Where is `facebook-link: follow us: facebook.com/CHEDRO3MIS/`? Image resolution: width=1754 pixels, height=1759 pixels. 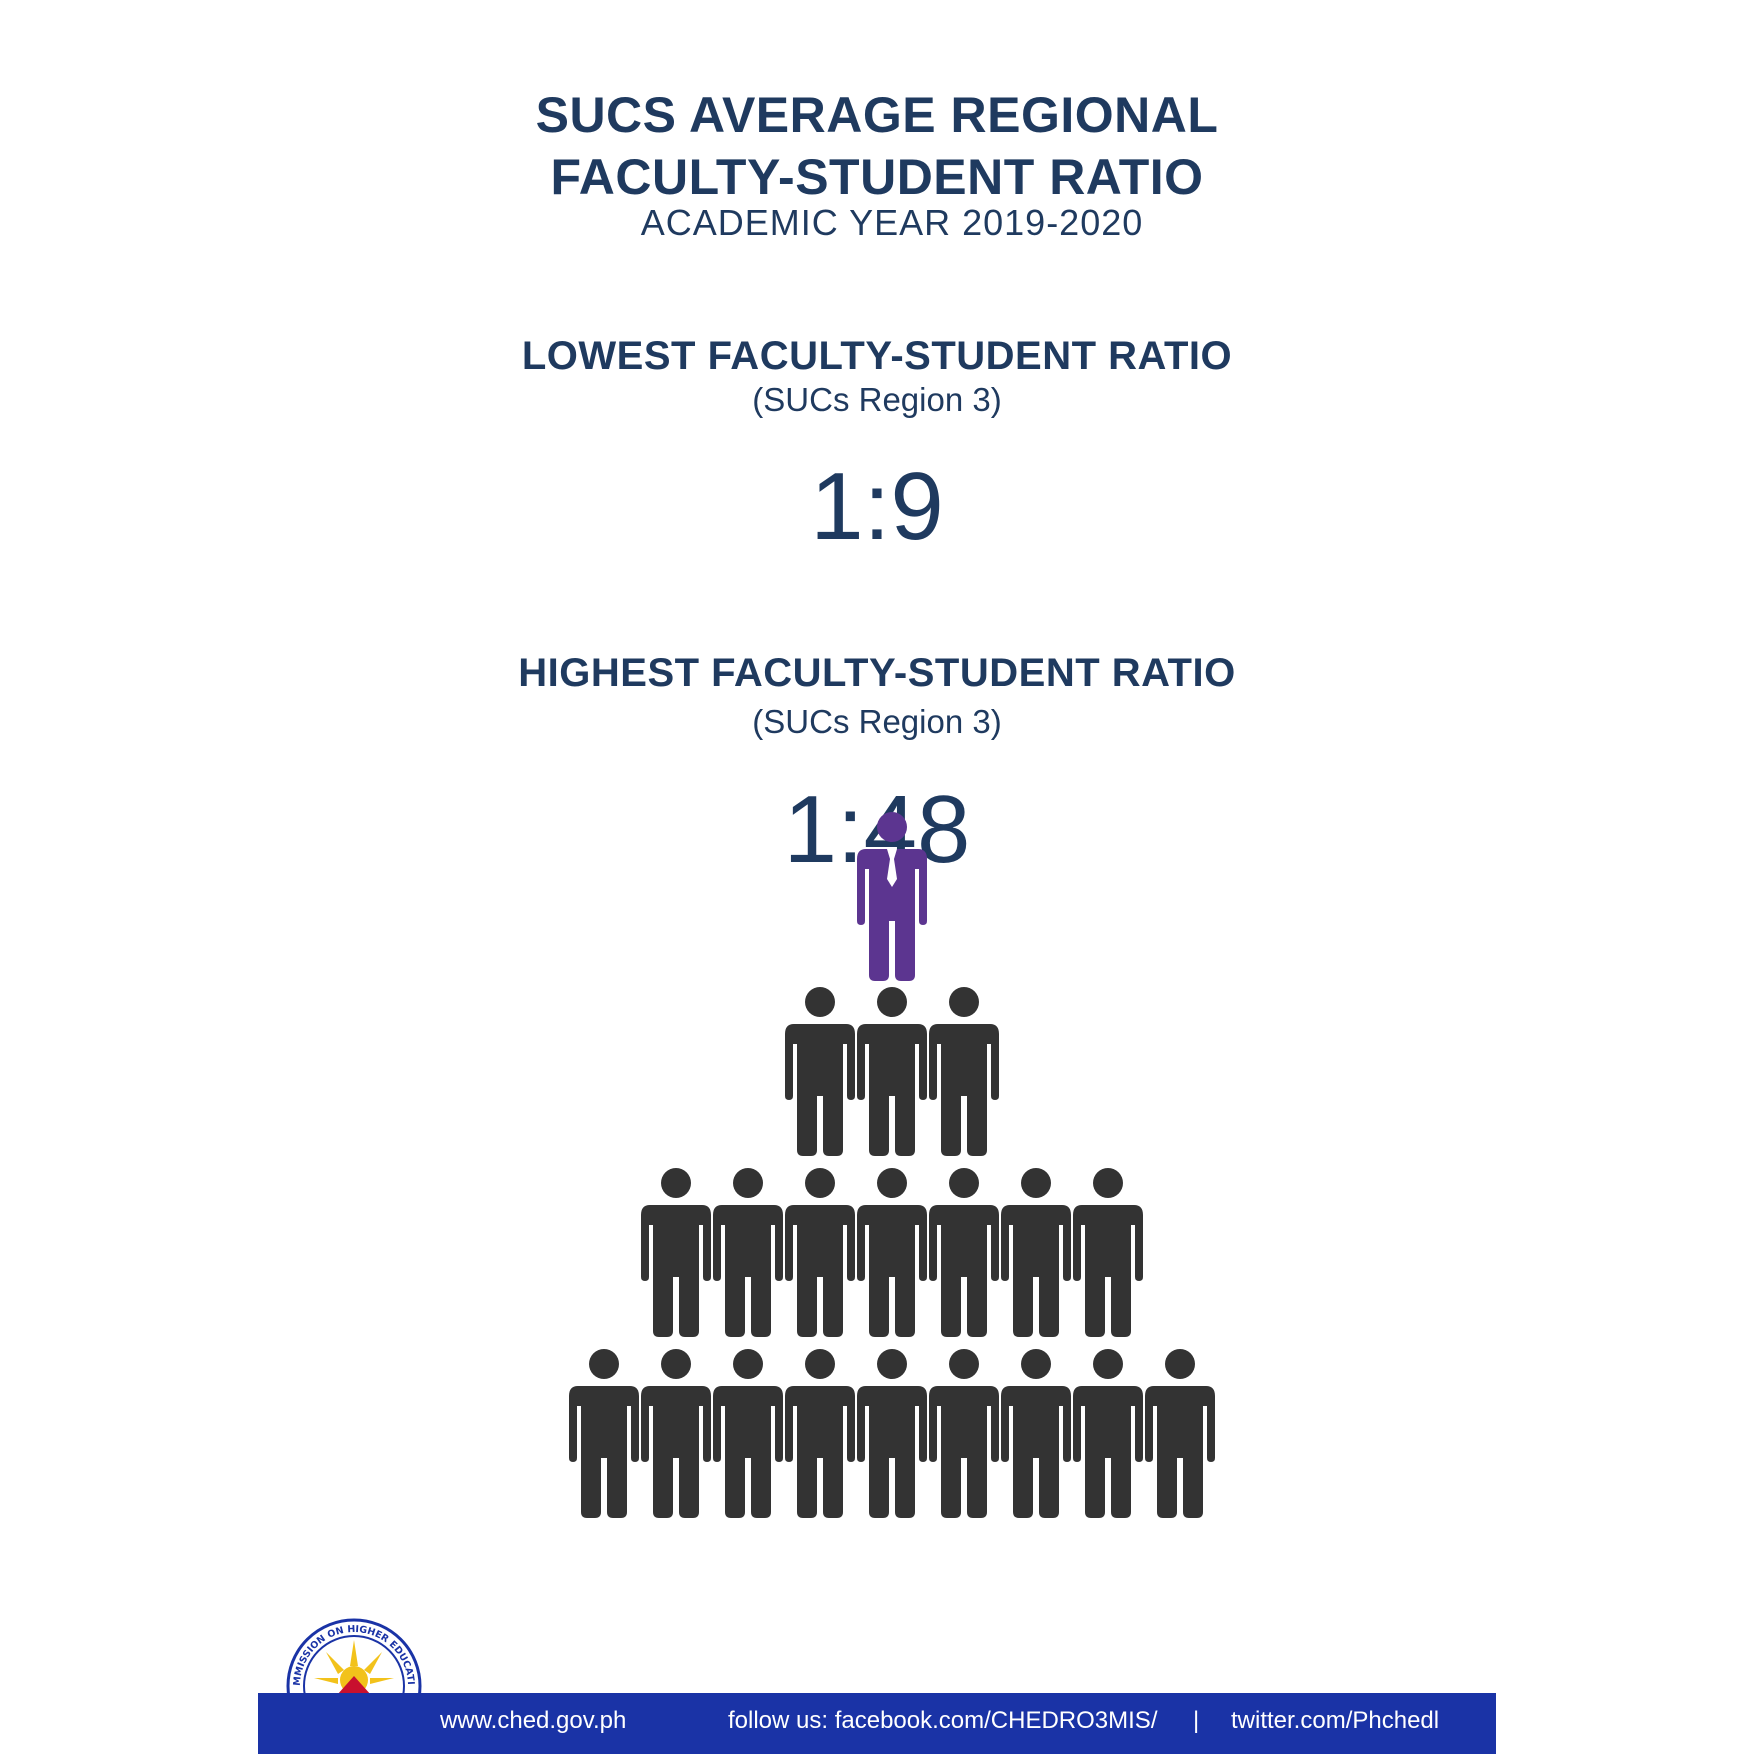 facebook-link: follow us: facebook.com/CHEDRO3MIS/ is located at coordinates (943, 1720).